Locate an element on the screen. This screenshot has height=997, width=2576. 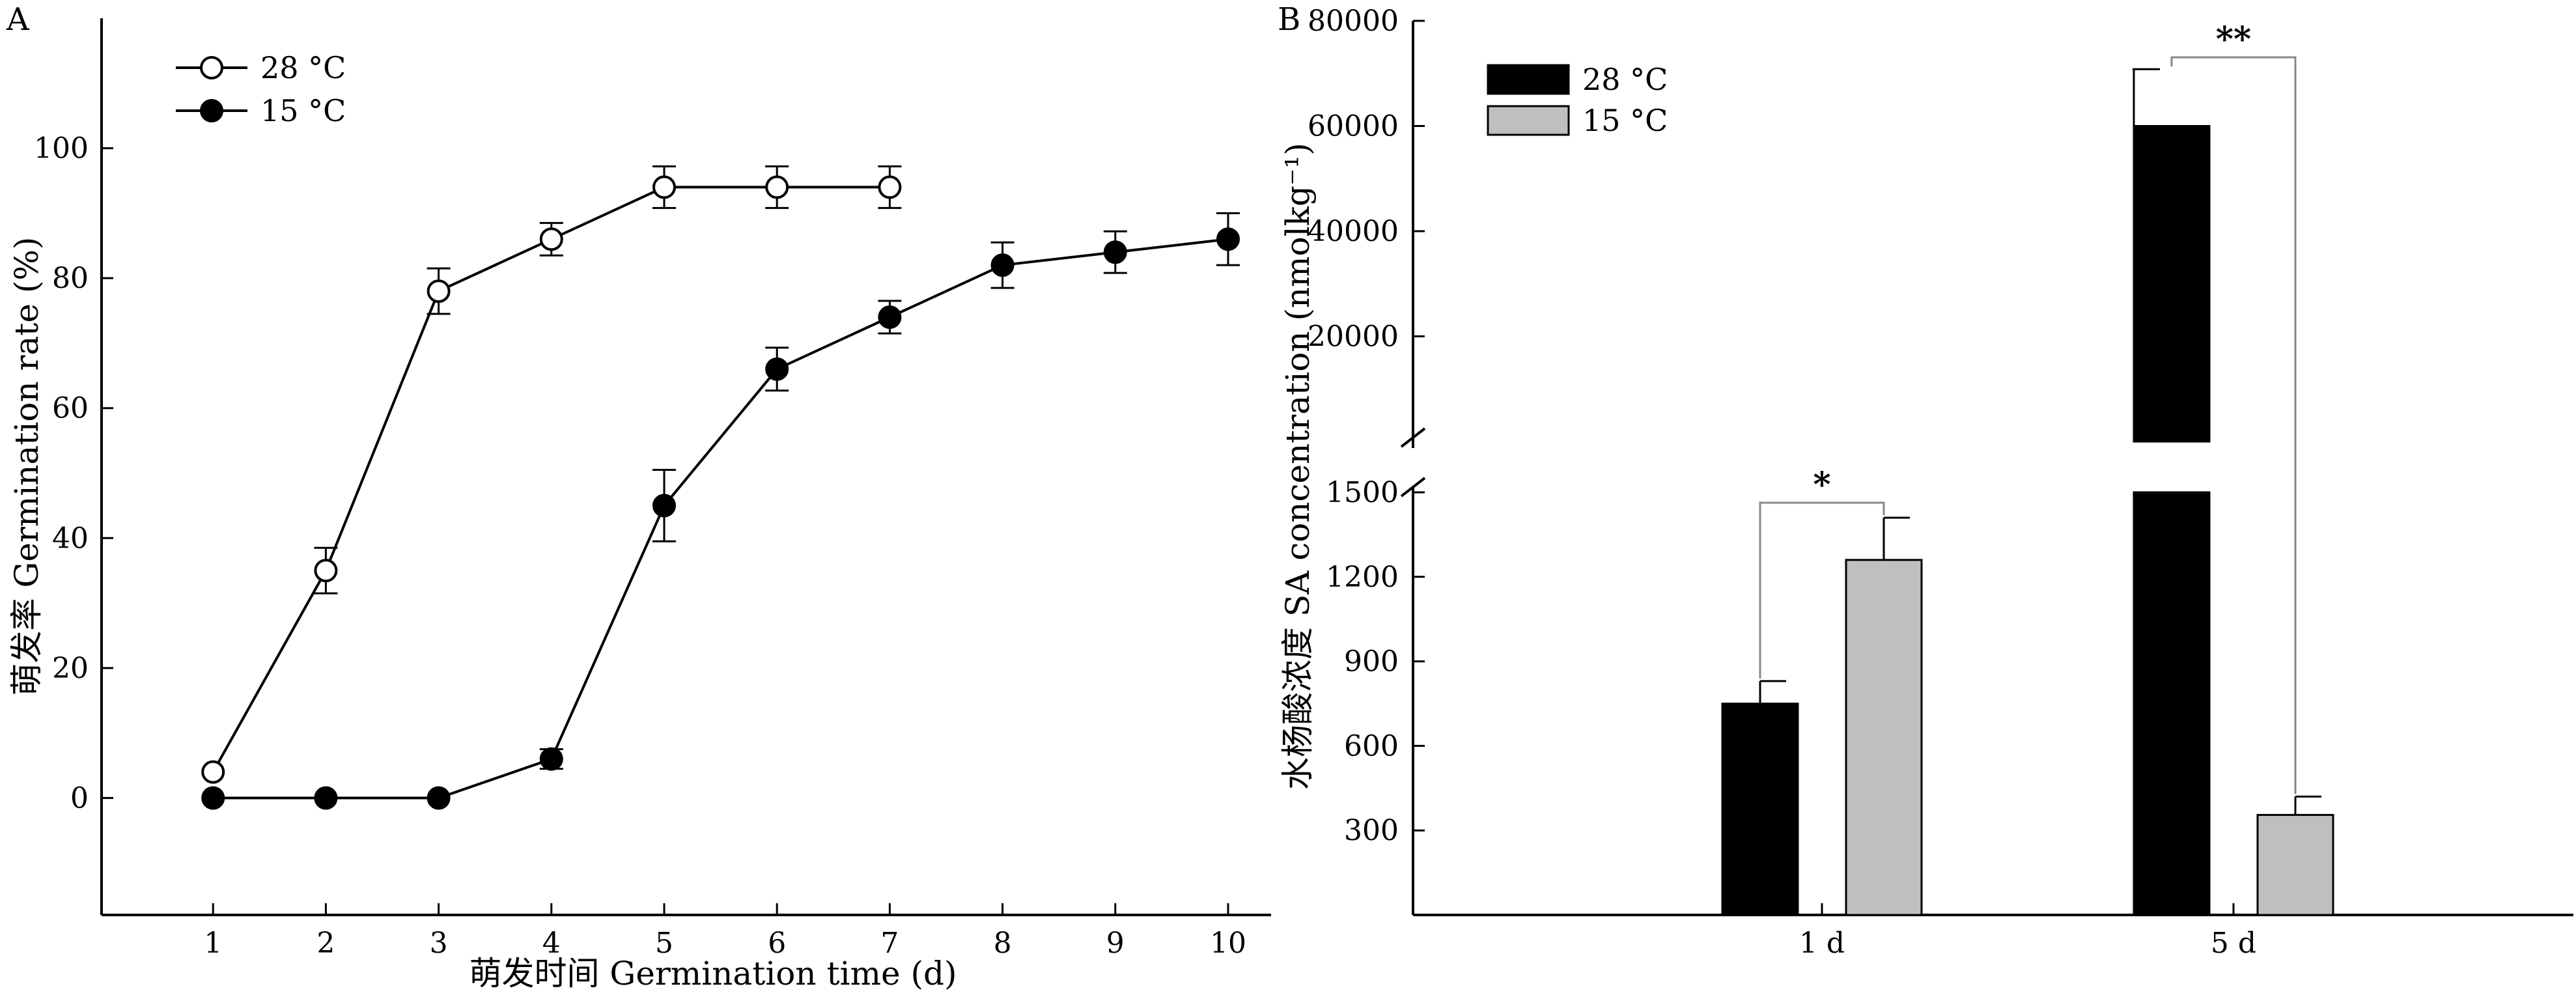
panel-b-y-tick-label: 20000 is located at coordinates (1354, 337).